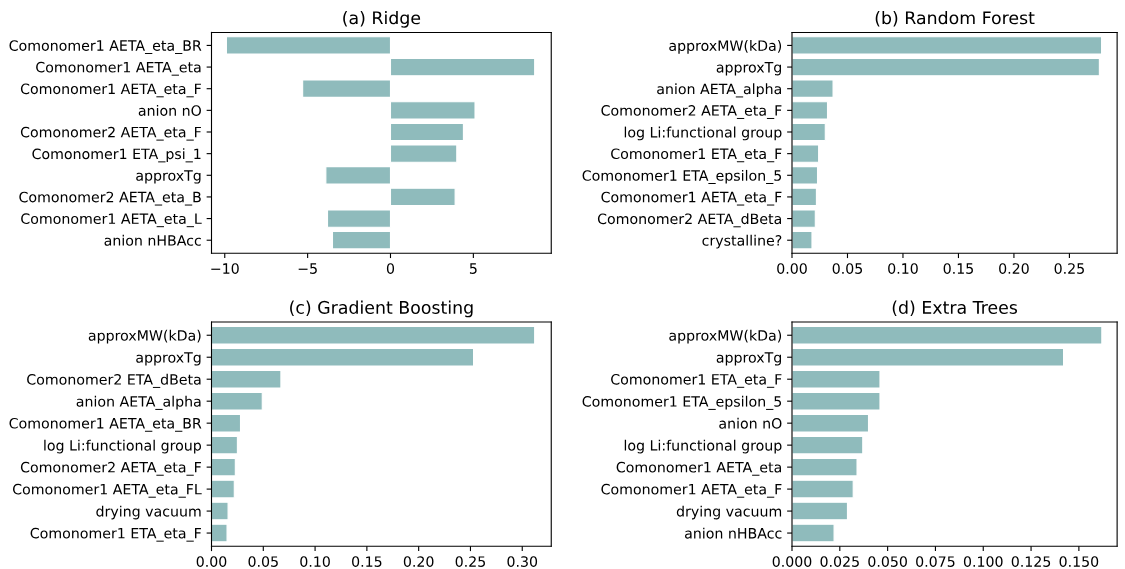  What do you see at coordinates (105, 424) in the screenshot?
I see `y-tick-label: Comonomer1 AETA_eta_BR` at bounding box center [105, 424].